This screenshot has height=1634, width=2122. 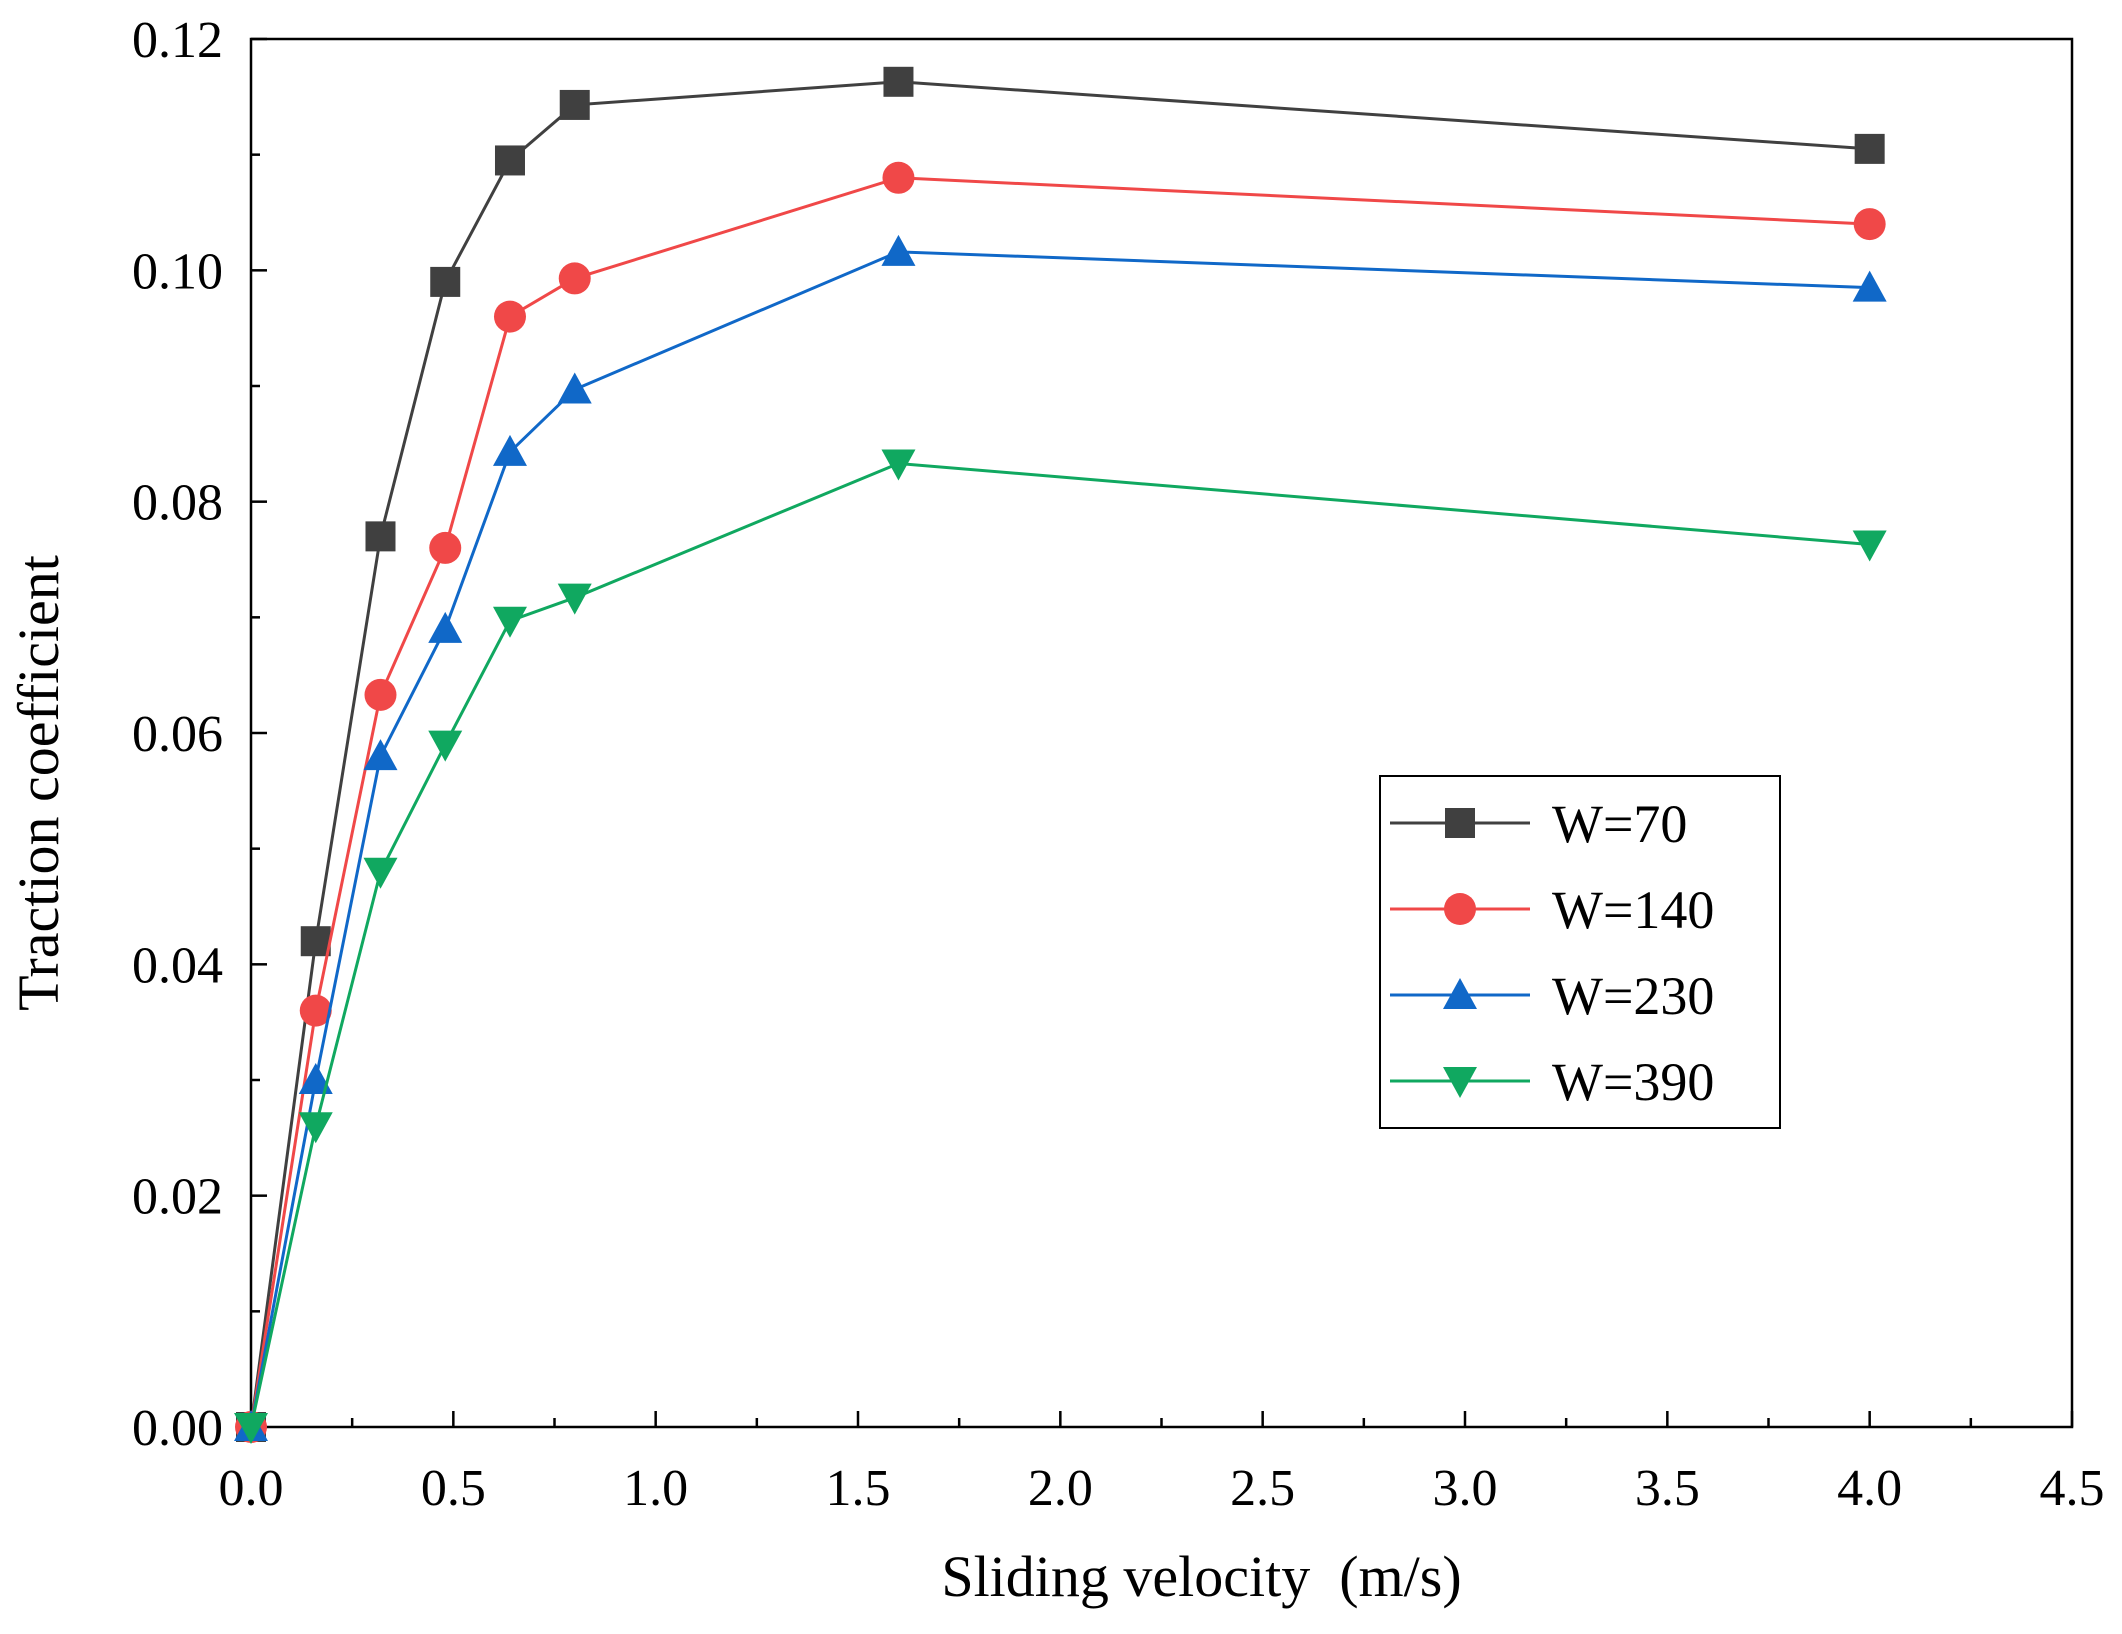 I want to click on legend-entry: W=390, so click(x=1552, y=1082).